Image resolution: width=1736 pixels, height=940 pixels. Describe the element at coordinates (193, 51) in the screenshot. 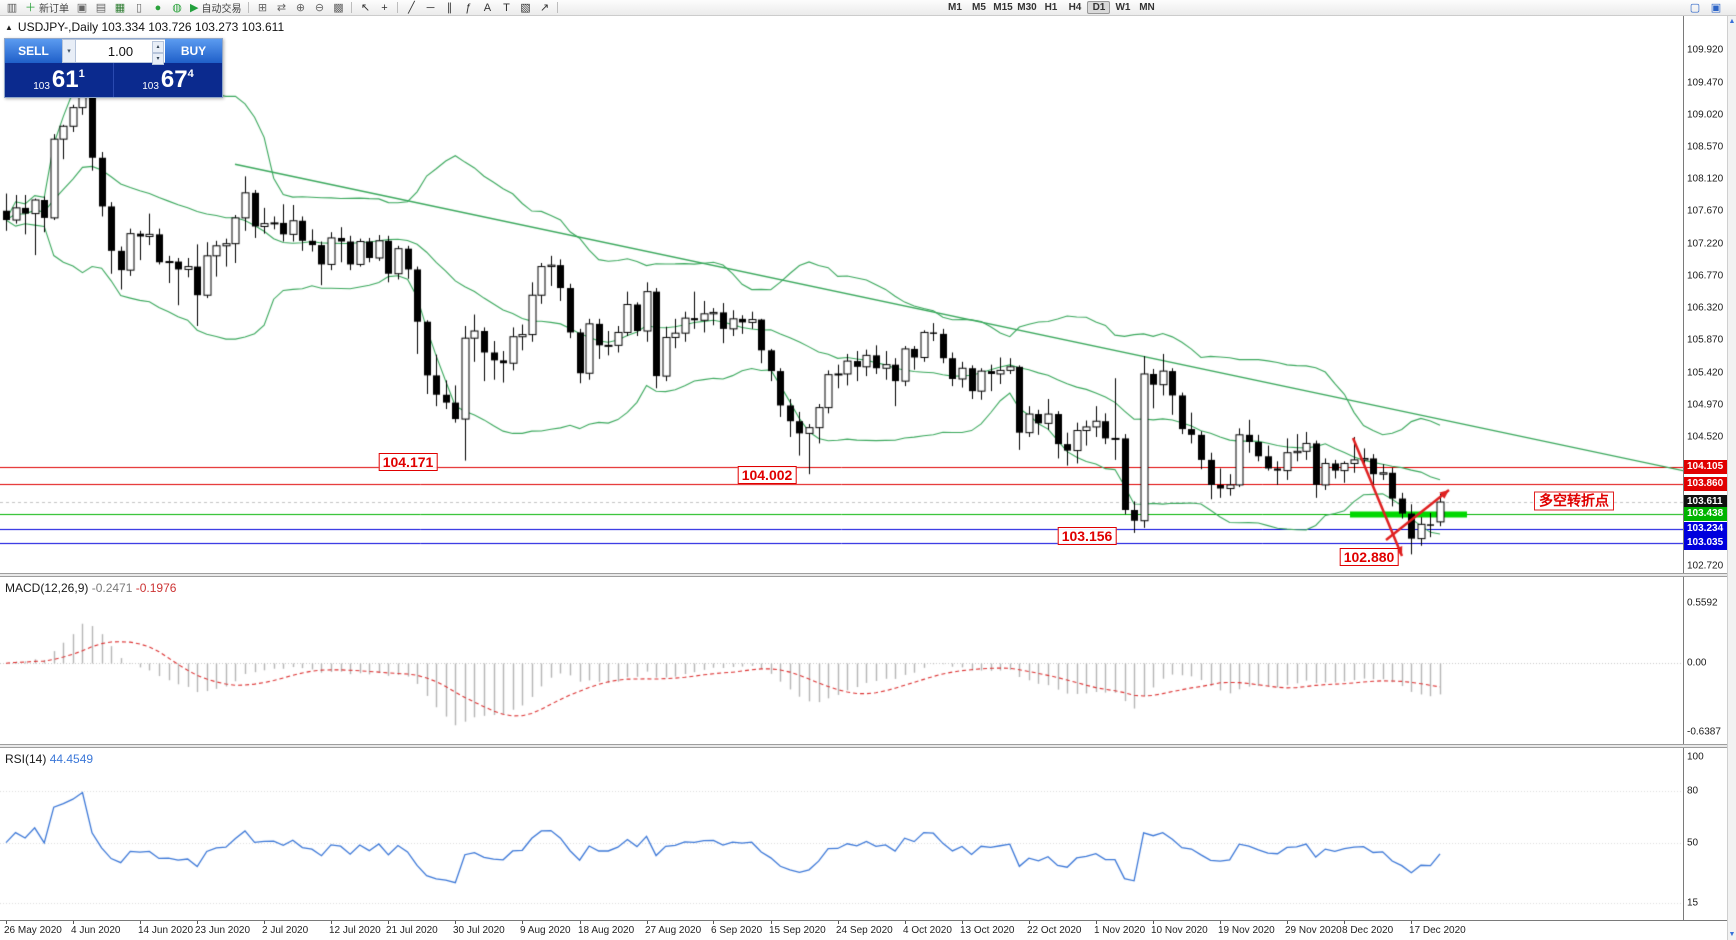

I see `buy-button: BUY` at that location.